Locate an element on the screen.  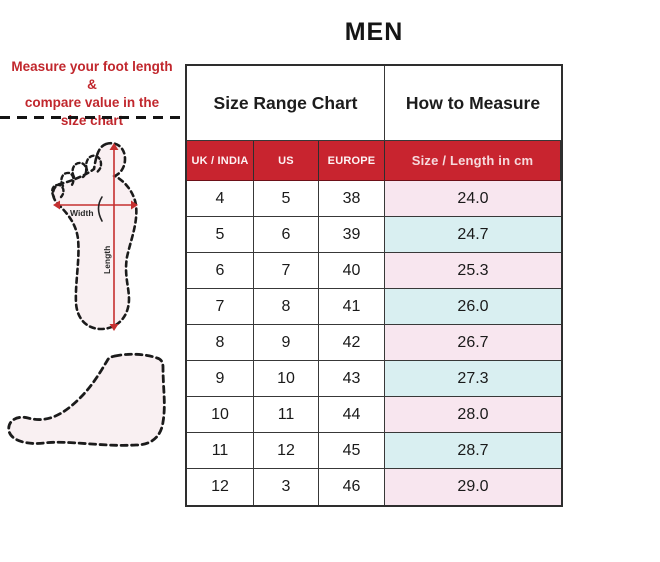
cell-uk: 8 is located at coordinates (220, 343).